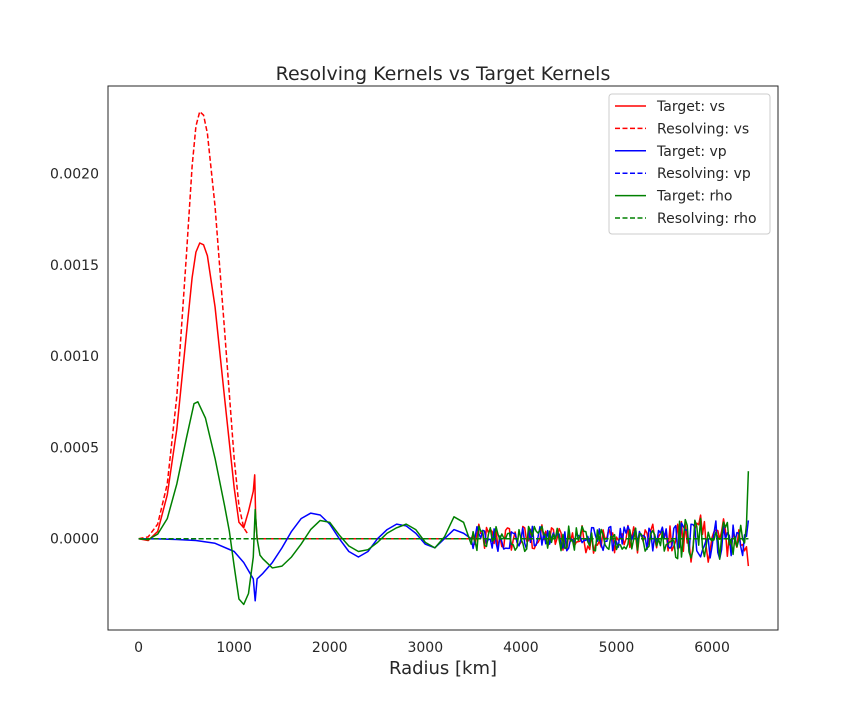  Describe the element at coordinates (425, 648) in the screenshot. I see `x-tick-label: 3000` at that location.